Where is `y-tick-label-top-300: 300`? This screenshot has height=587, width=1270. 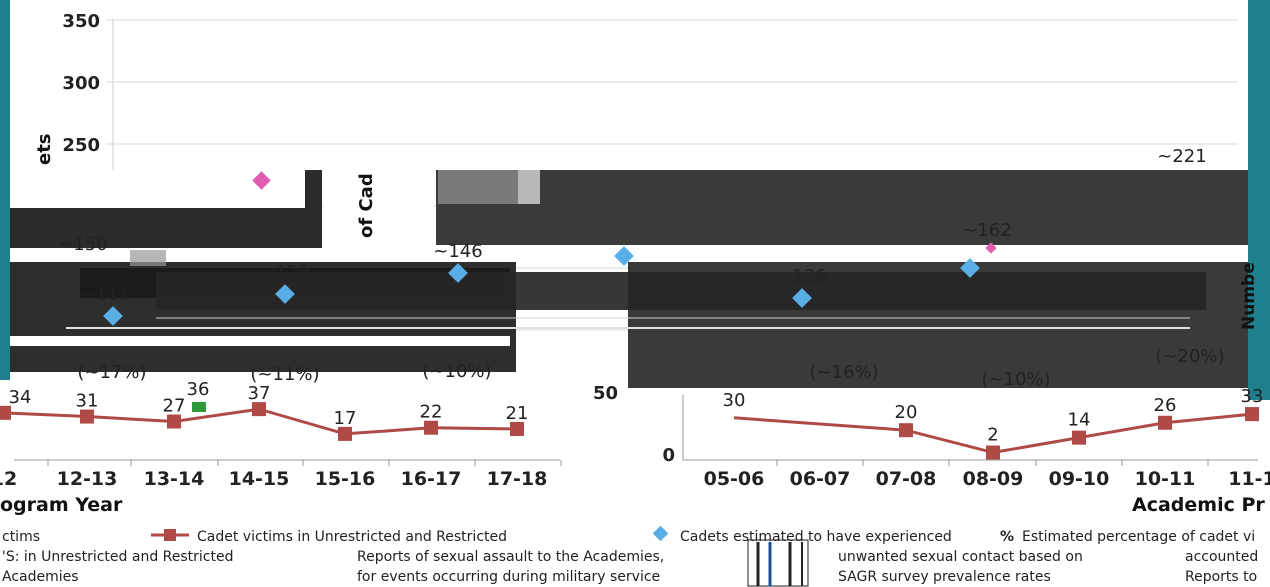 y-tick-label-top-300: 300 is located at coordinates (81, 83).